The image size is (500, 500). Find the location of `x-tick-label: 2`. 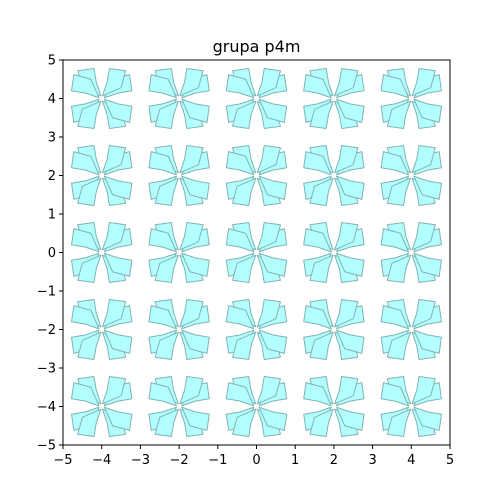

x-tick-label: 2 is located at coordinates (334, 460).